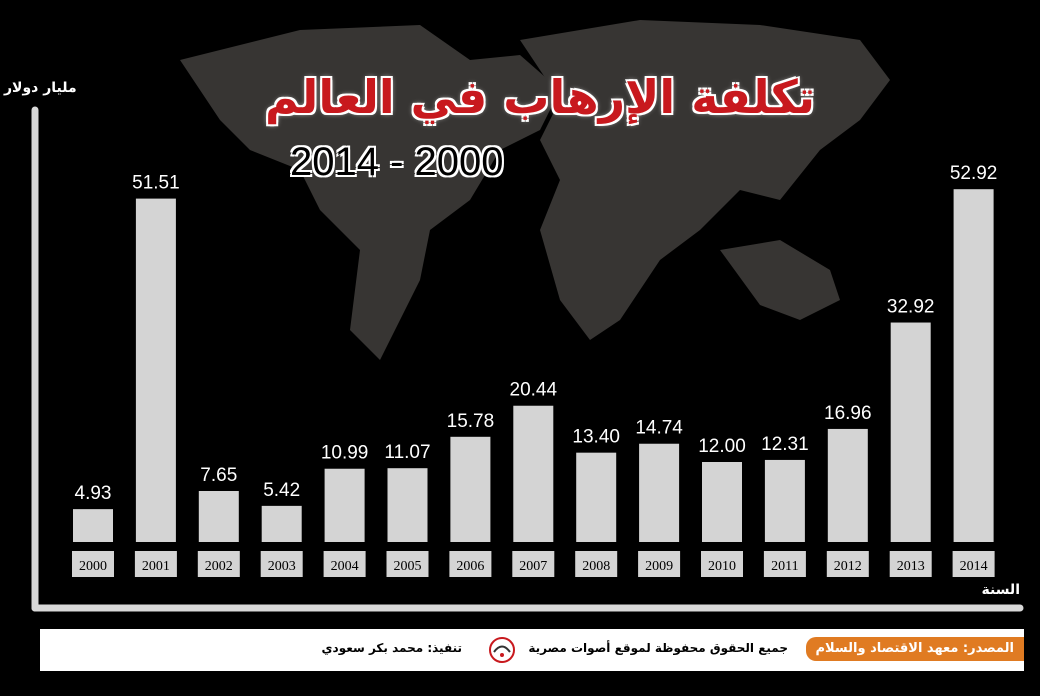  Describe the element at coordinates (471, 421) in the screenshot. I see `value-label-2006: 15.78` at that location.